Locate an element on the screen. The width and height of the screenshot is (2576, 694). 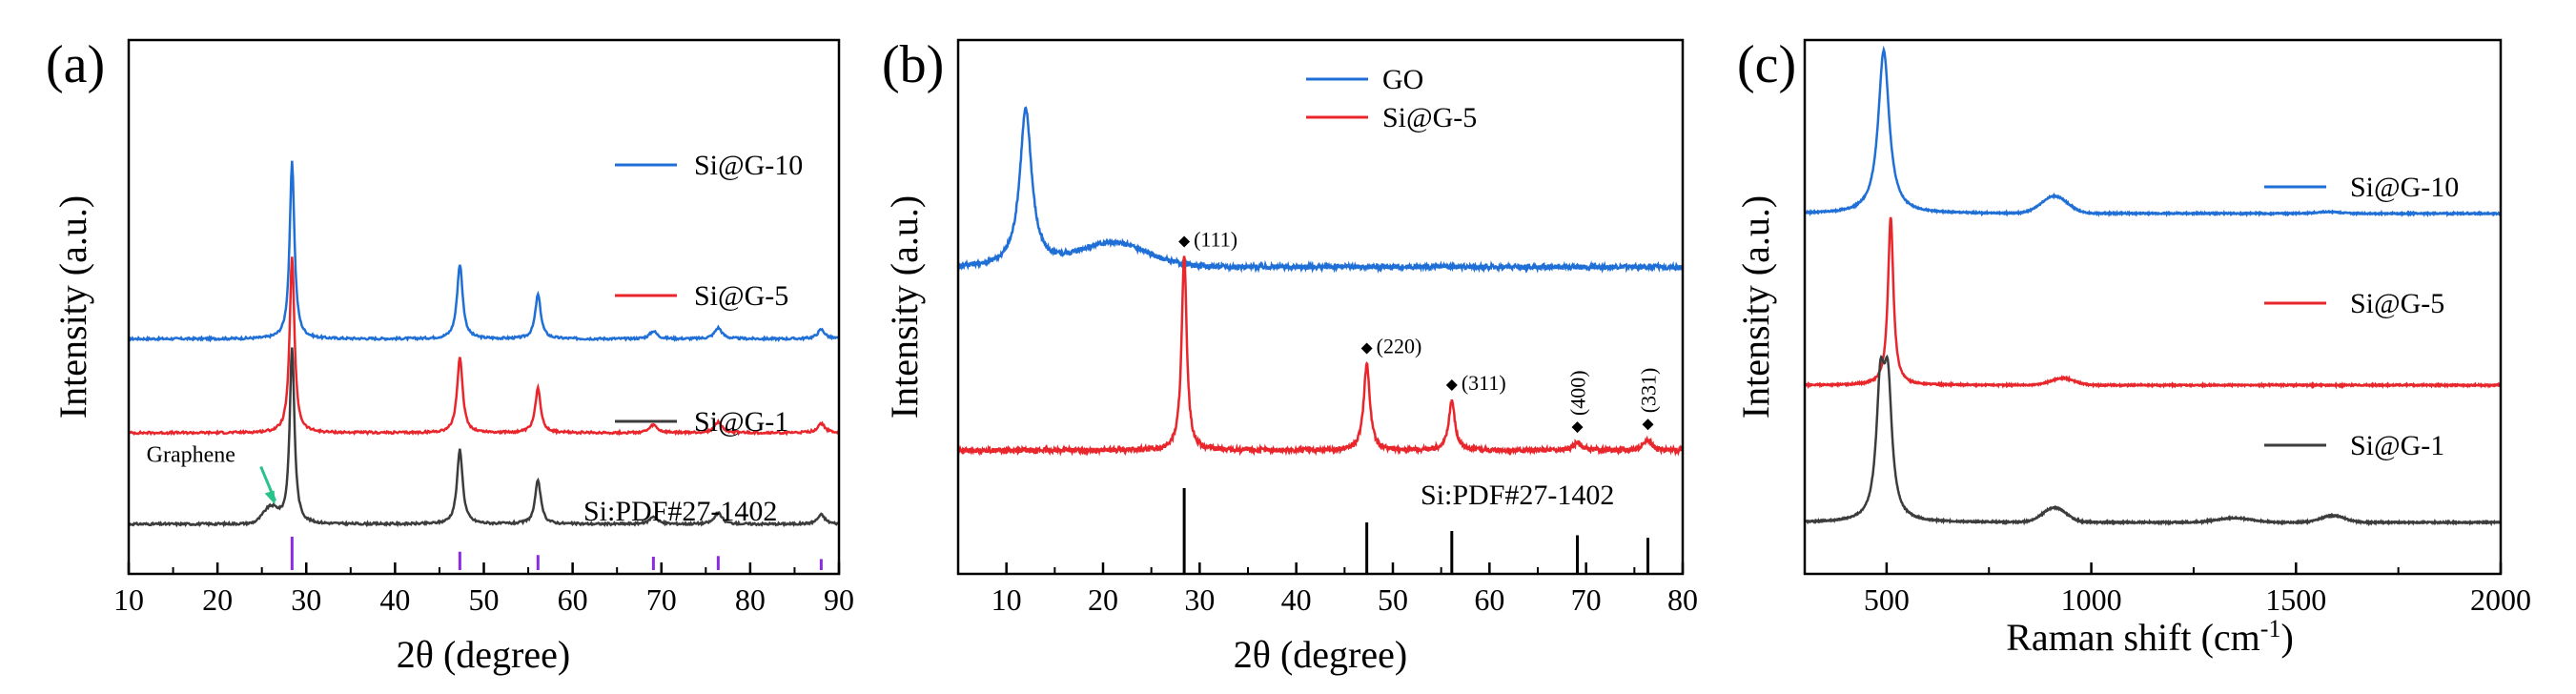
panel-b-series-go is located at coordinates (1320, 190).